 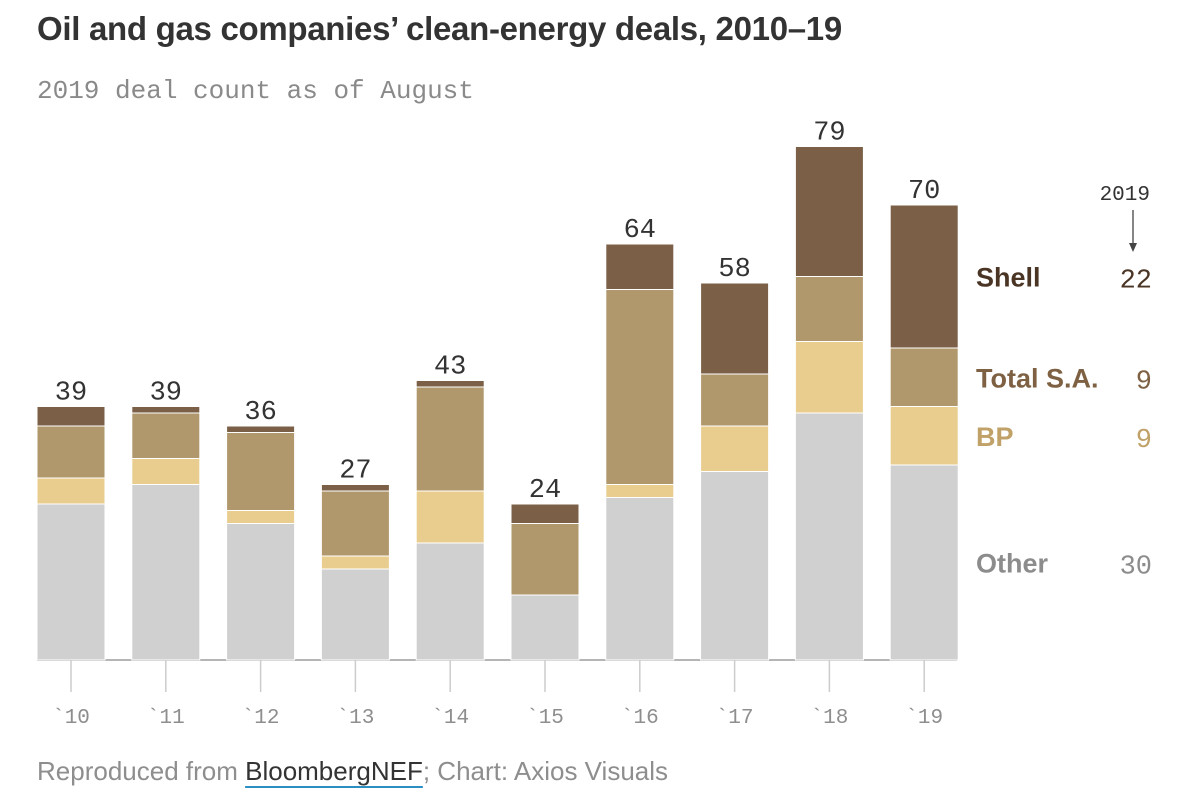 What do you see at coordinates (640, 231) in the screenshot?
I see `bar-total-label-6: 64` at bounding box center [640, 231].